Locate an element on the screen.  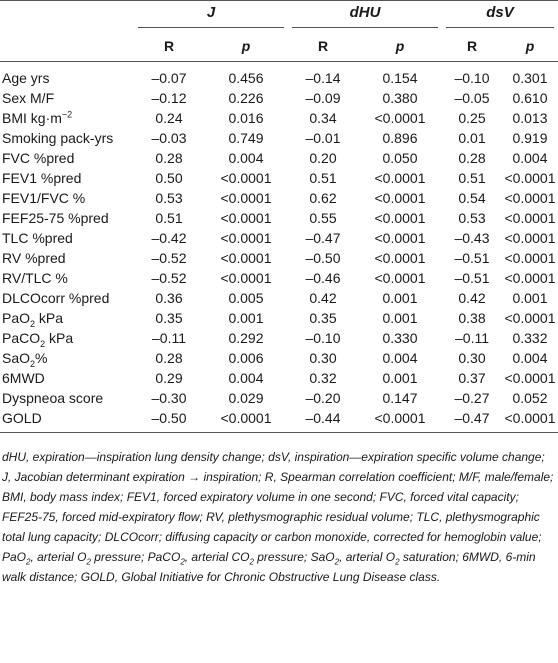
r-value-cell: 0.24 is located at coordinates (169, 118).